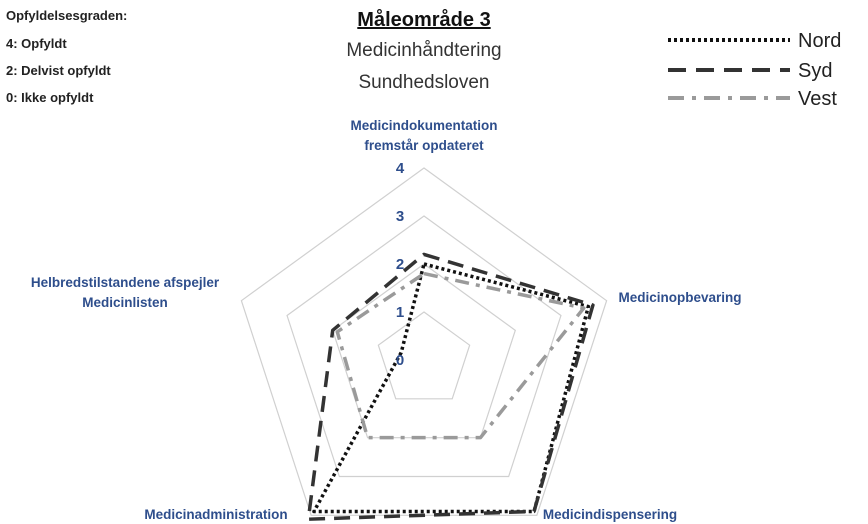 This screenshot has height=524, width=868. I want to click on scale-legend-heading: Opfyldelsesgraden:, so click(66, 15).